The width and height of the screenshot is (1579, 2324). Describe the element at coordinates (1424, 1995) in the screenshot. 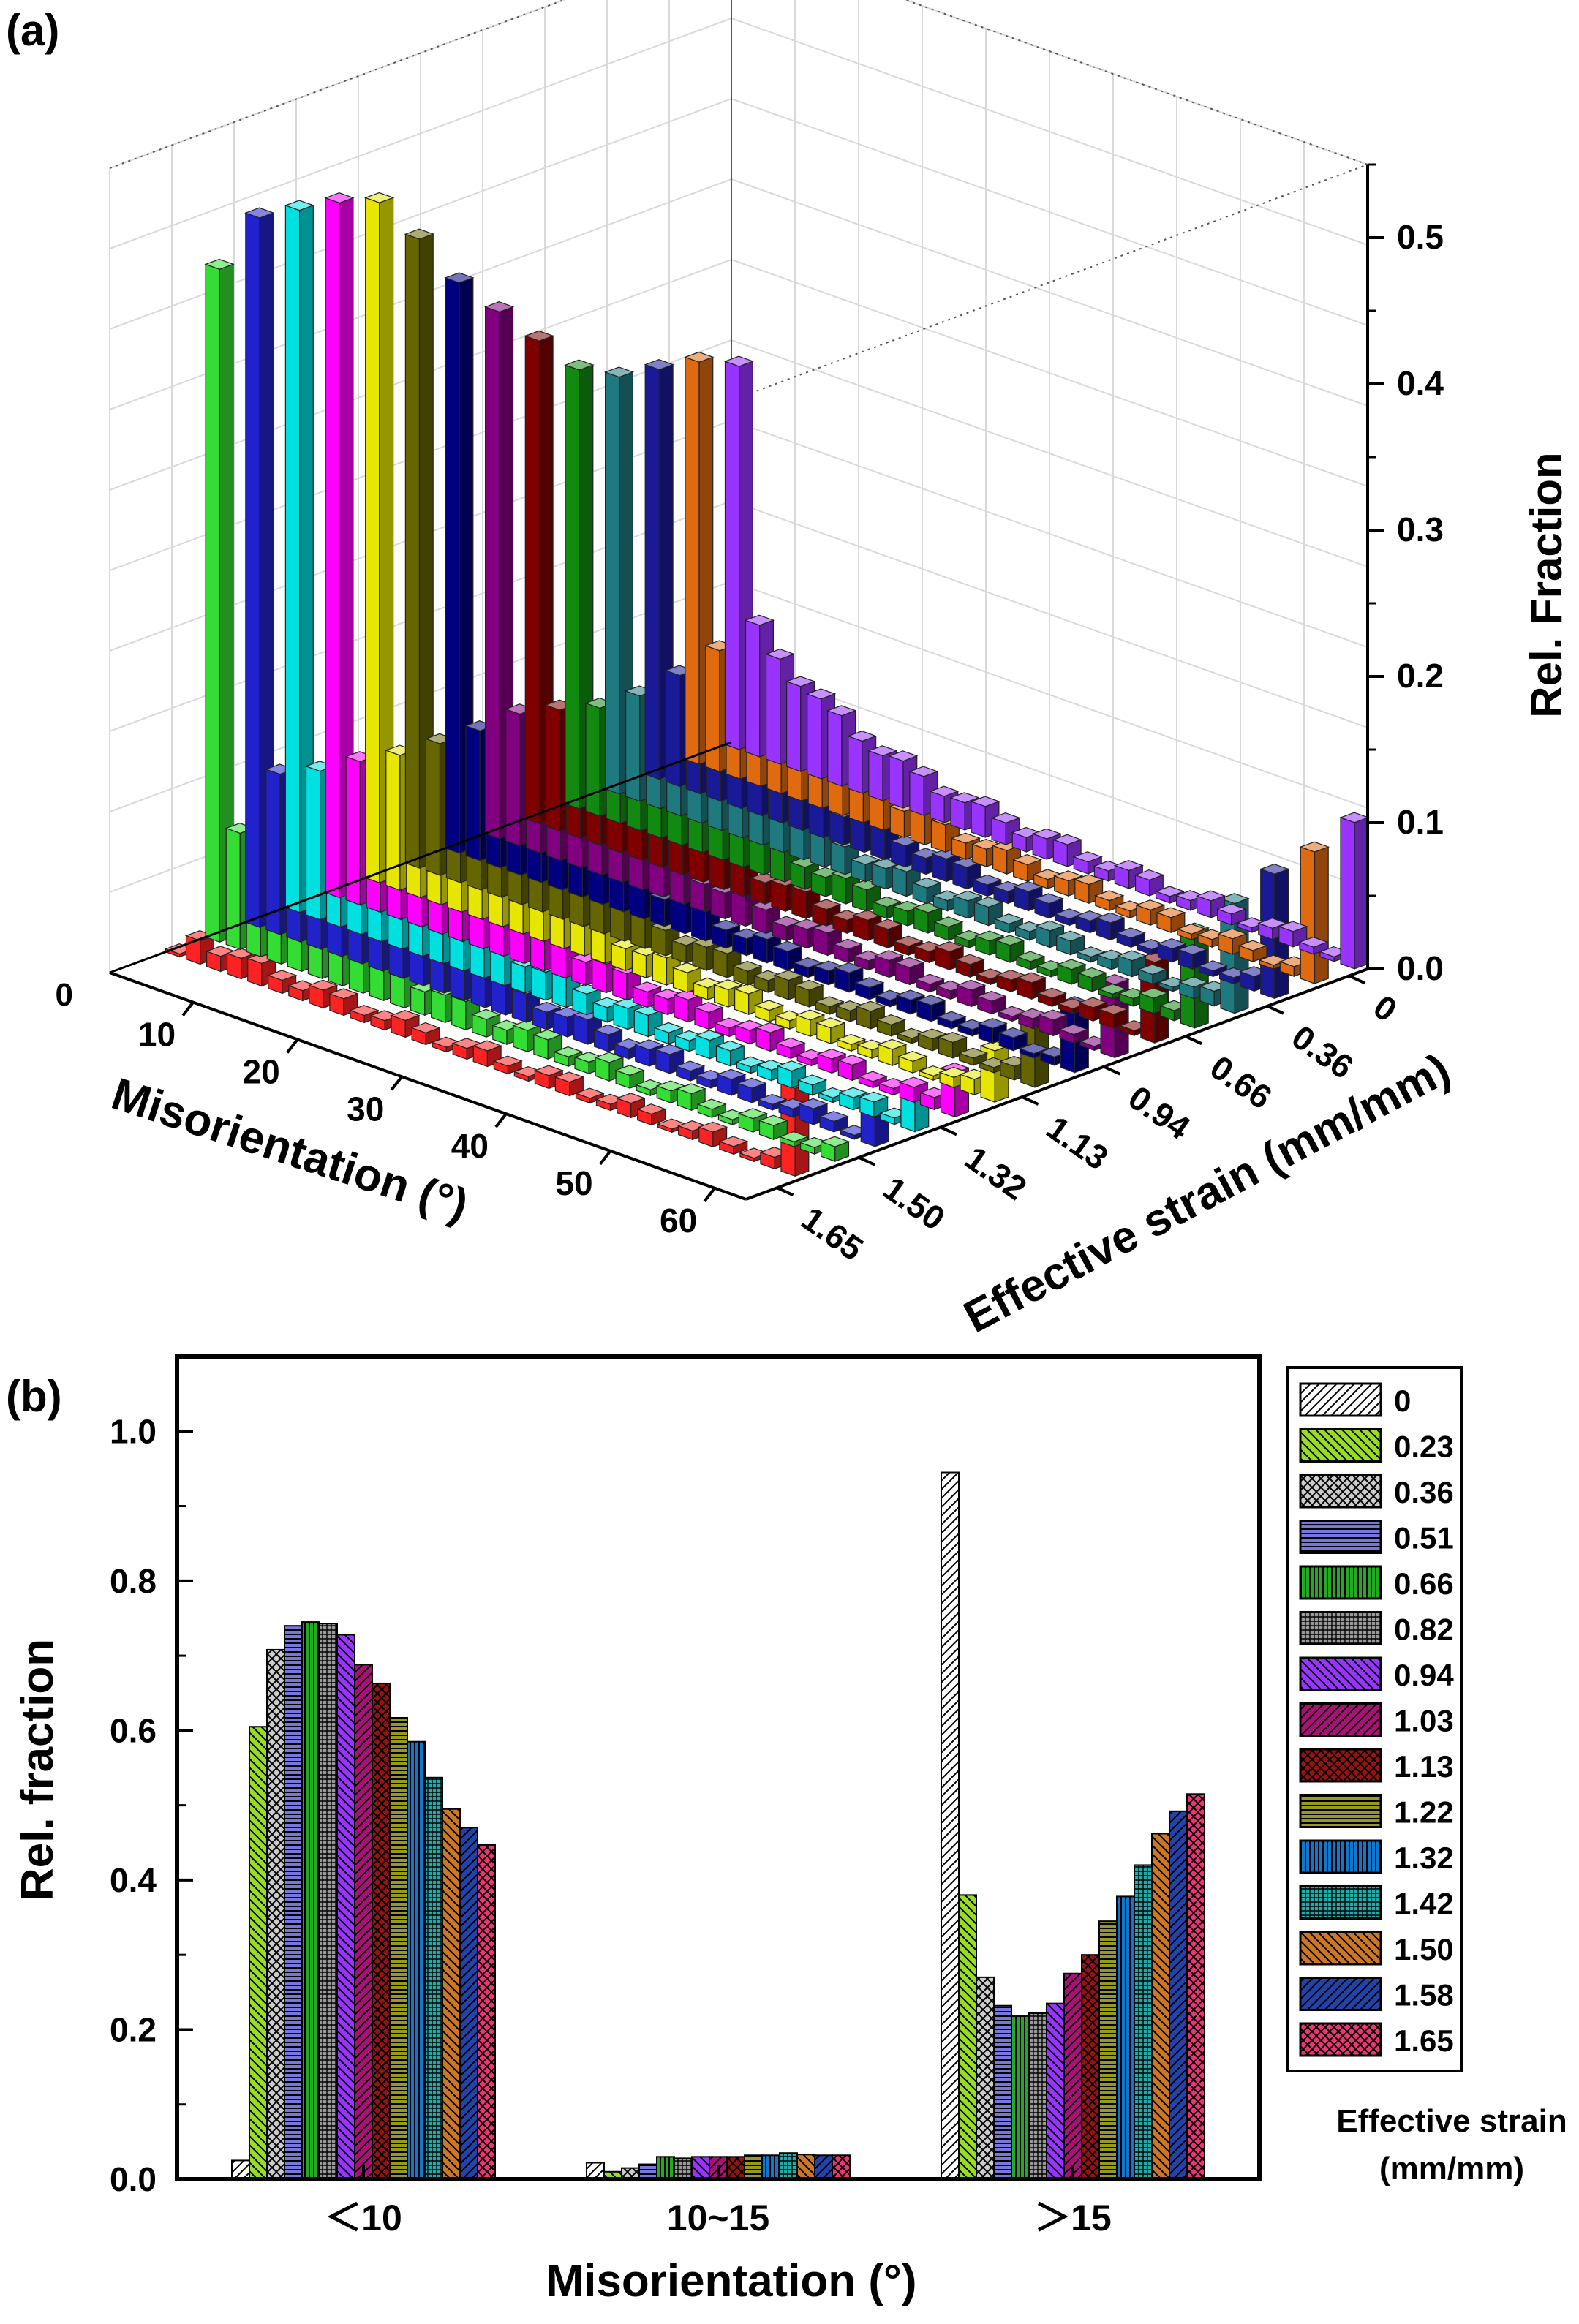

I see `legend-label: 1.58` at that location.